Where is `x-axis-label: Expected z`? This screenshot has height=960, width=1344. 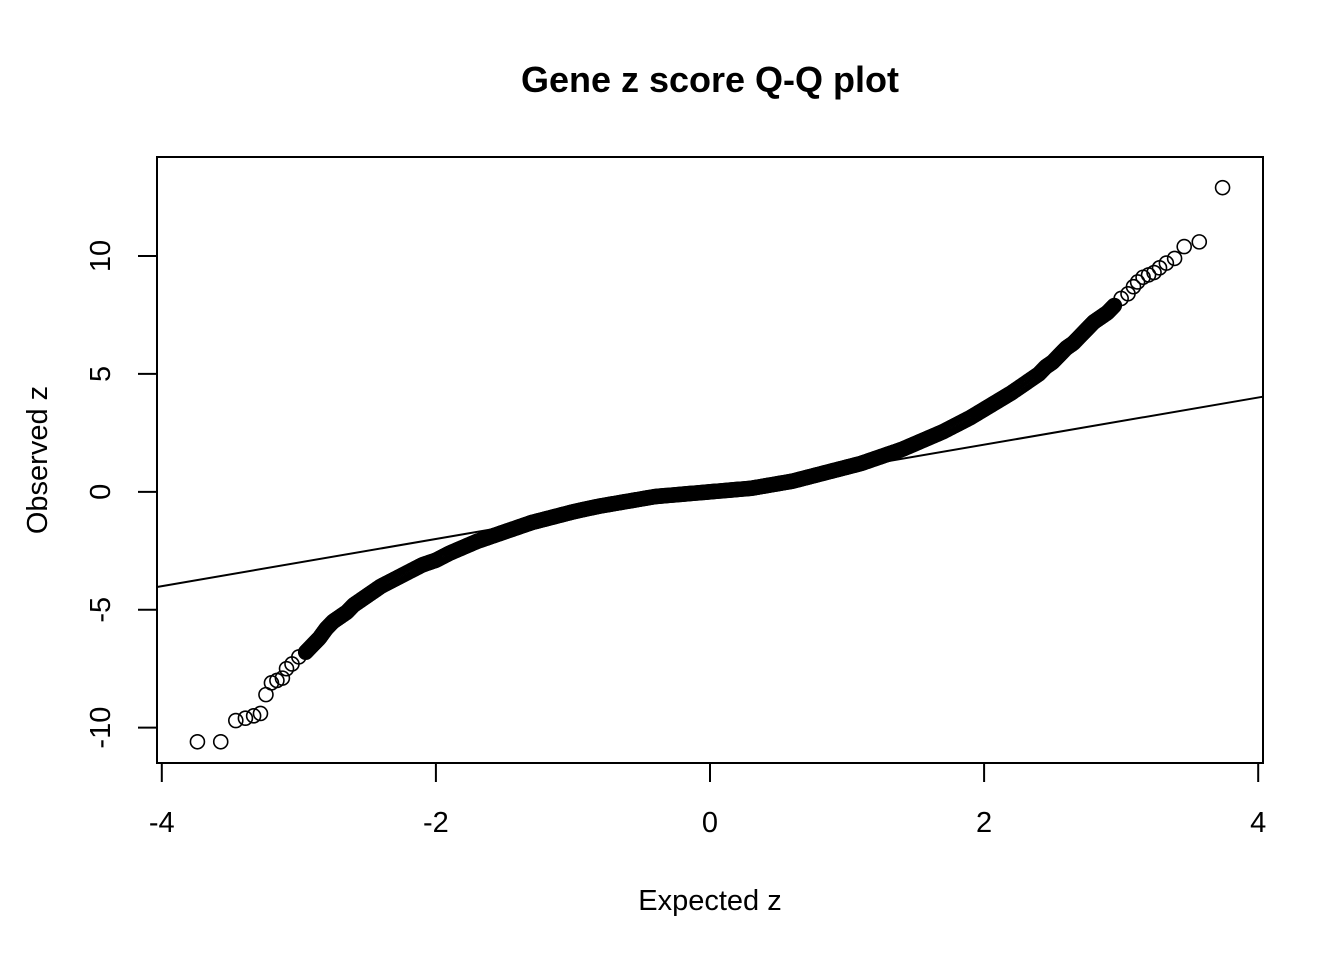
x-axis-label: Expected z is located at coordinates (709, 901).